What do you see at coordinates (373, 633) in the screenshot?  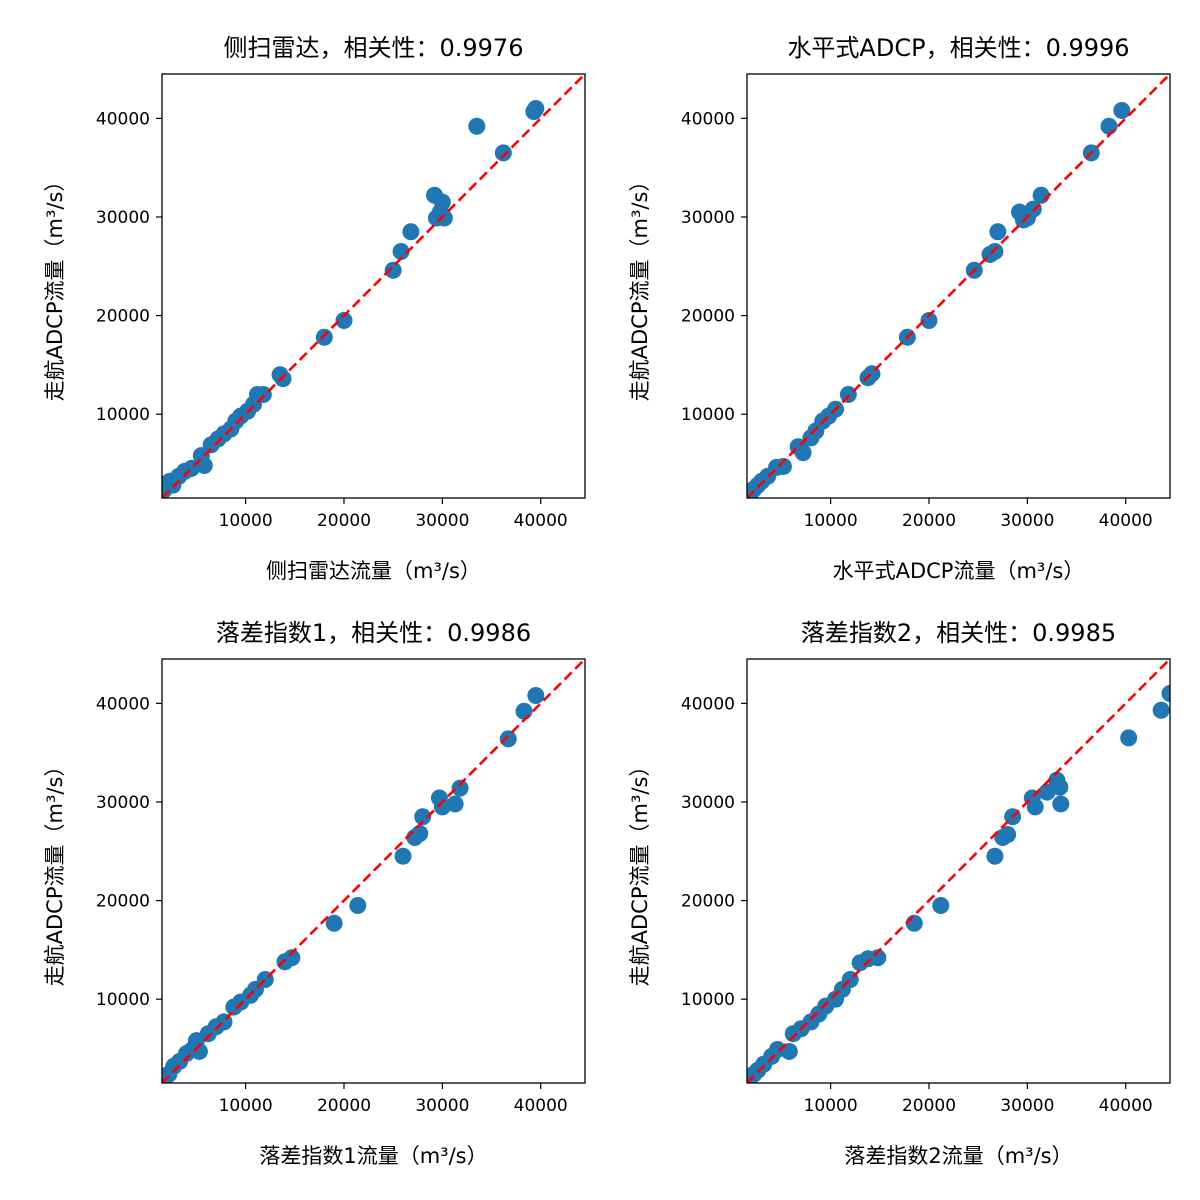 I see `chart-title: 落差指数1，相关性：0.9986` at bounding box center [373, 633].